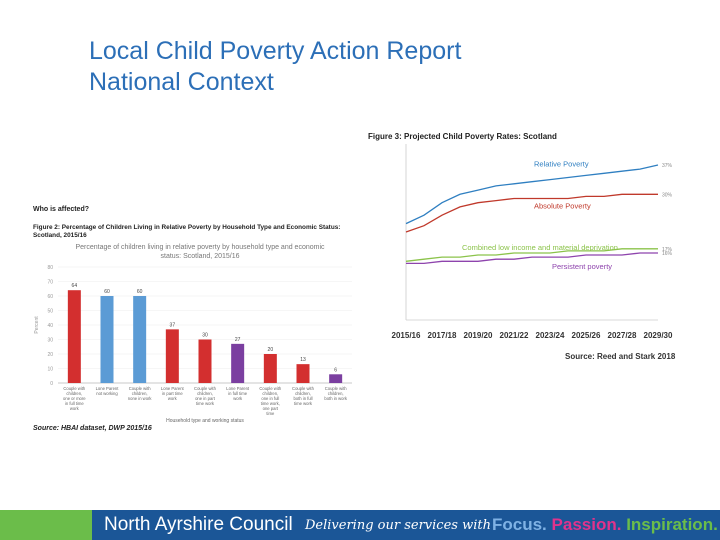  I want to click on y-tick-label: 40, so click(50, 326).